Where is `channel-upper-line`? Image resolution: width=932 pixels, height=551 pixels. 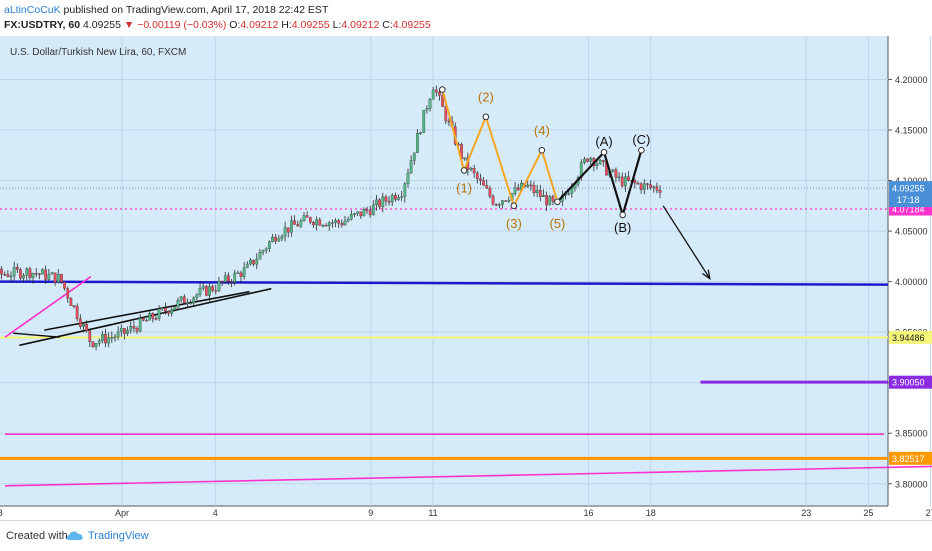 channel-upper-line is located at coordinates (147, 310).